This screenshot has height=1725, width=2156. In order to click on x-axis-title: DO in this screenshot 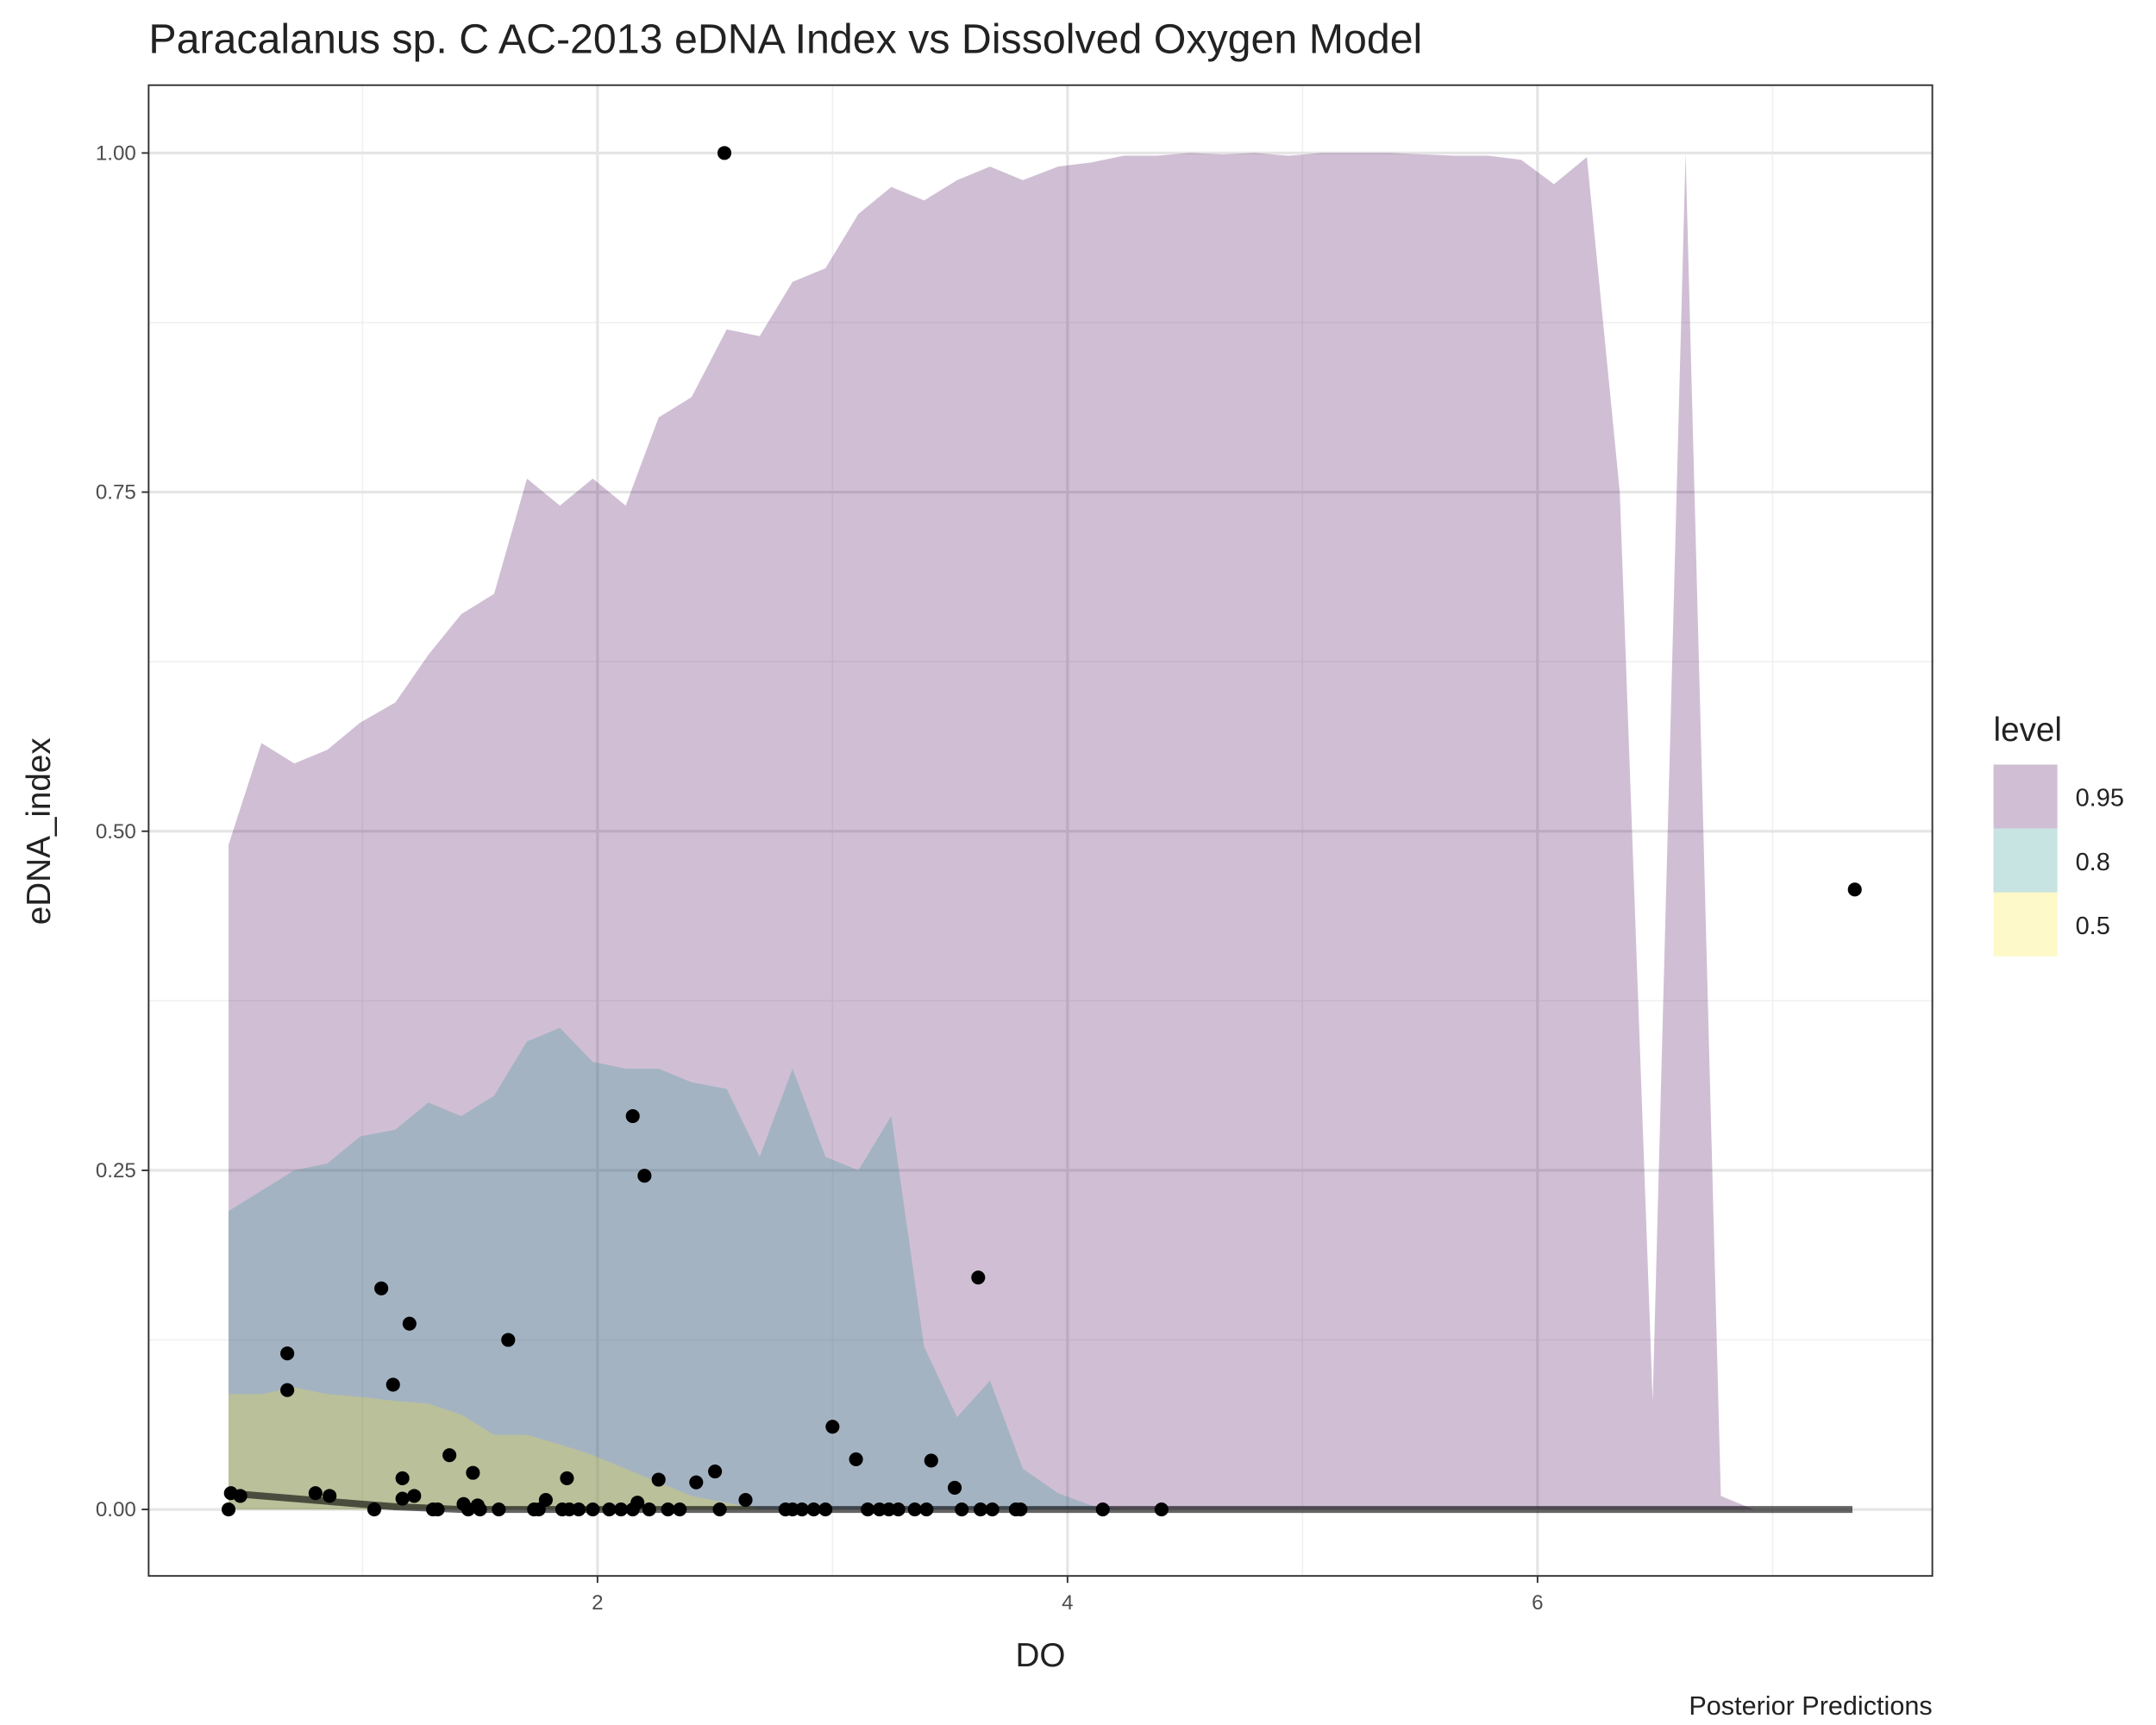, I will do `click(1041, 1655)`.